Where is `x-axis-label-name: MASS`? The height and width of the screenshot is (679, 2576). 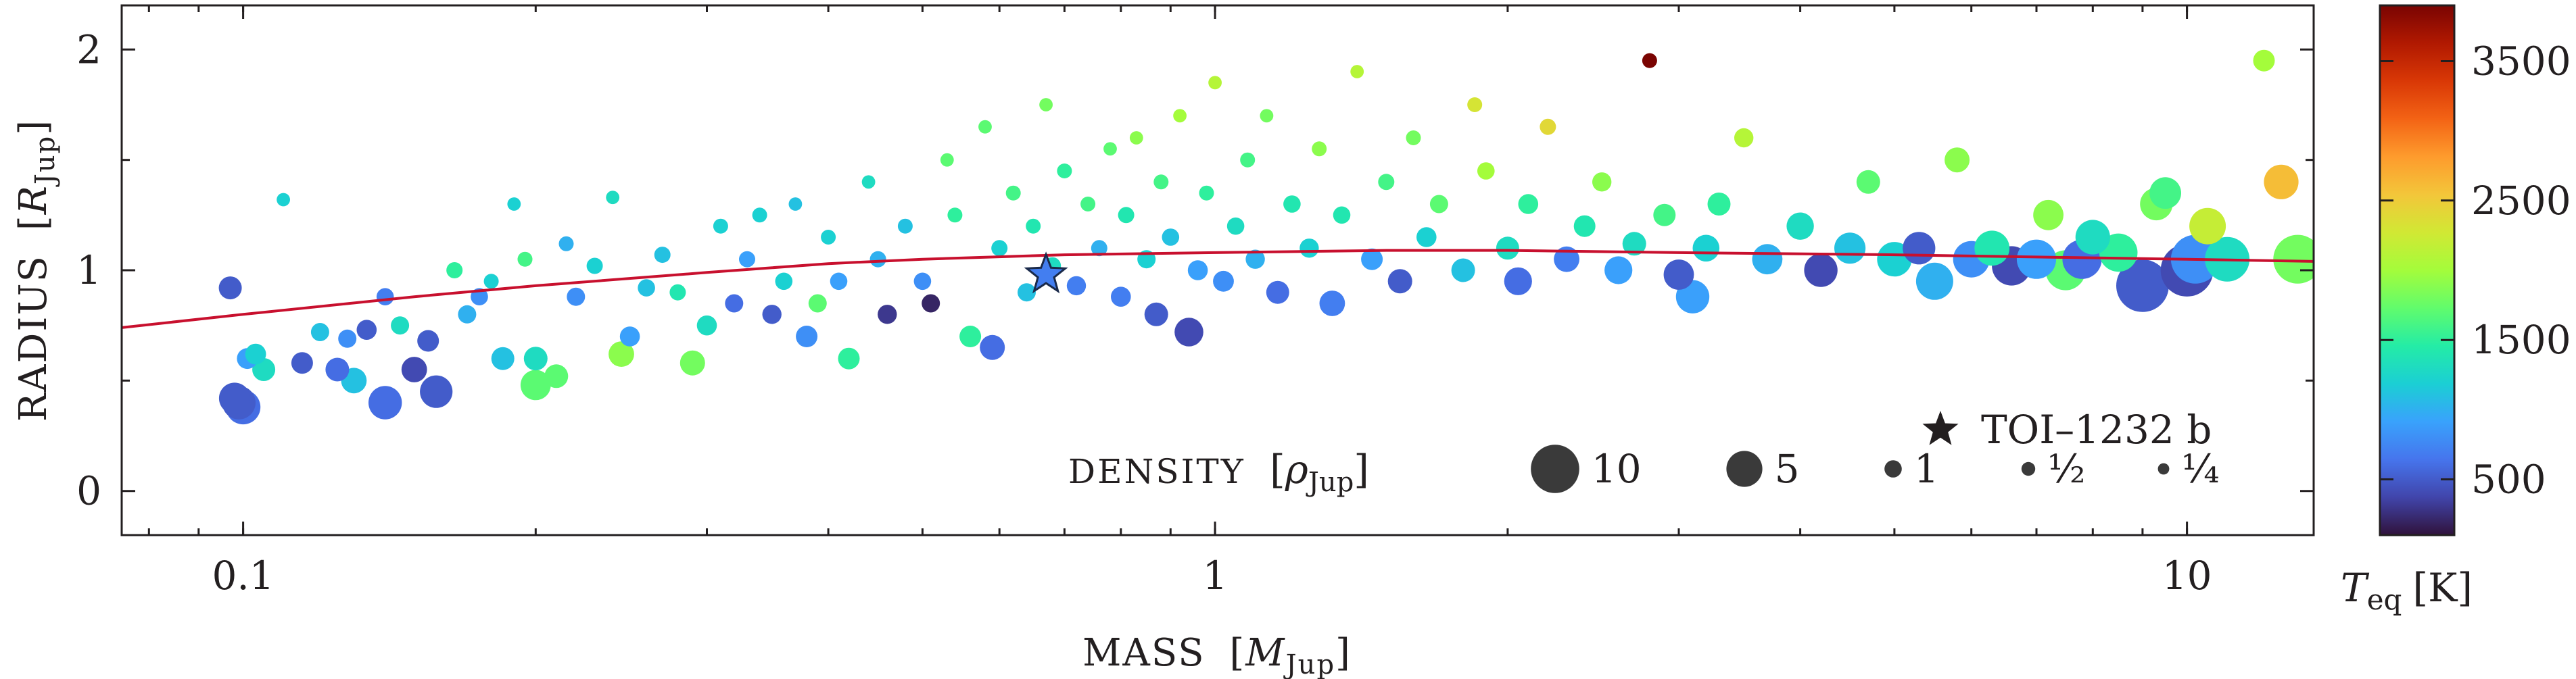 x-axis-label-name: MASS is located at coordinates (1144, 653).